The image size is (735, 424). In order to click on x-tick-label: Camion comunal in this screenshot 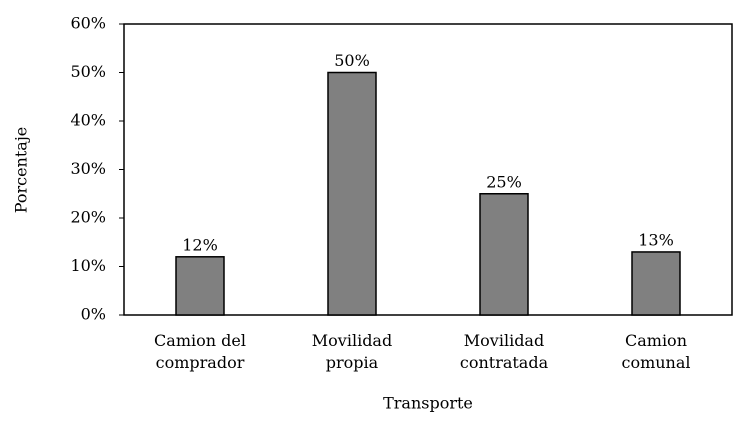, I will do `click(655, 351)`.